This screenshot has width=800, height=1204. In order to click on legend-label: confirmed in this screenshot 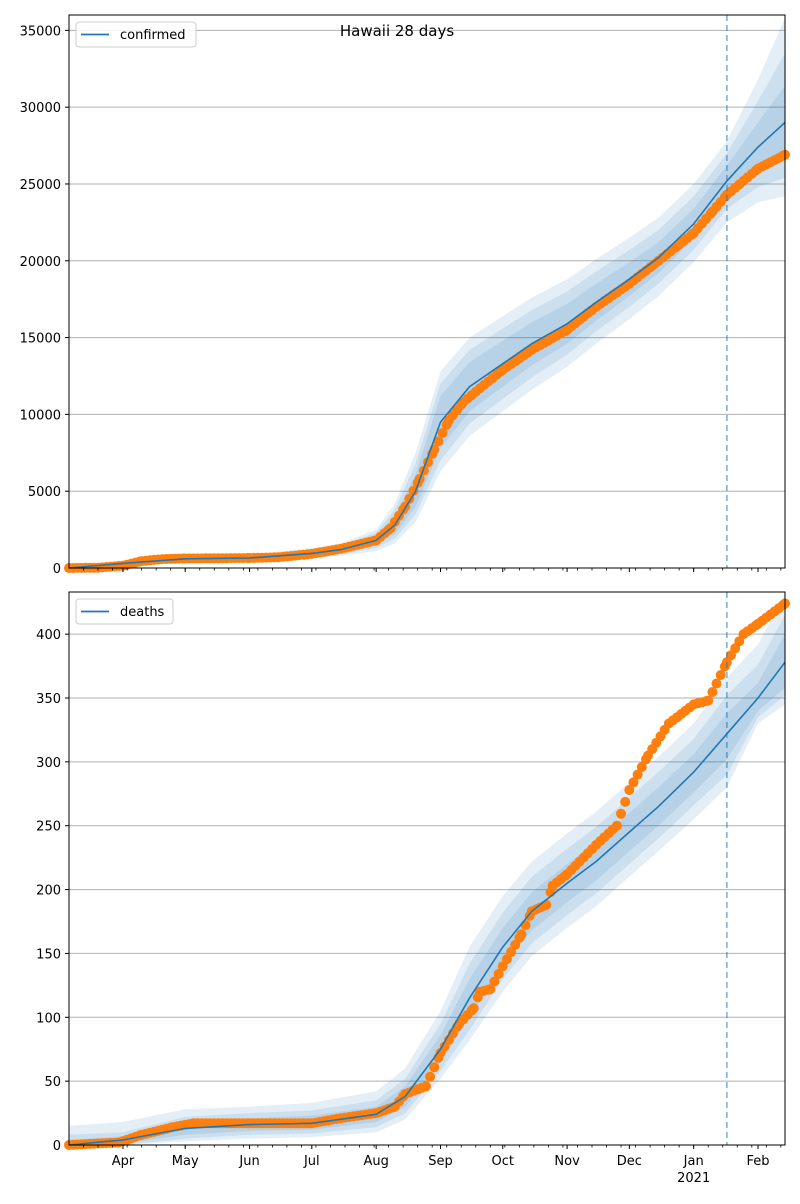, I will do `click(153, 35)`.